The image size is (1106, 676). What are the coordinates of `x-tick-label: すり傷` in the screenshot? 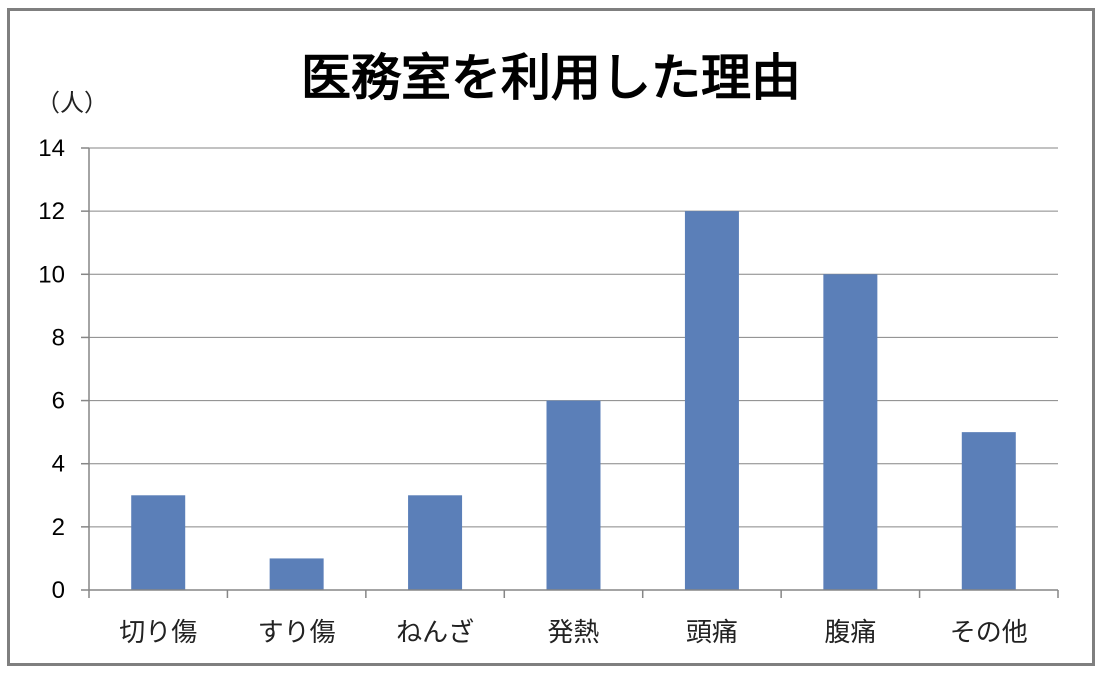 It's located at (297, 633).